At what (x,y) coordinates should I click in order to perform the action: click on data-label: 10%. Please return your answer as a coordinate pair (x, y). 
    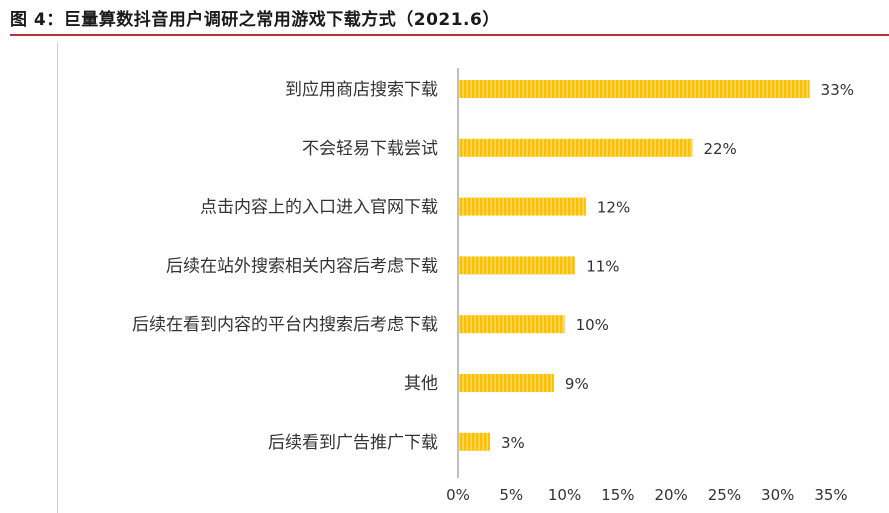
    Looking at the image, I should click on (592, 325).